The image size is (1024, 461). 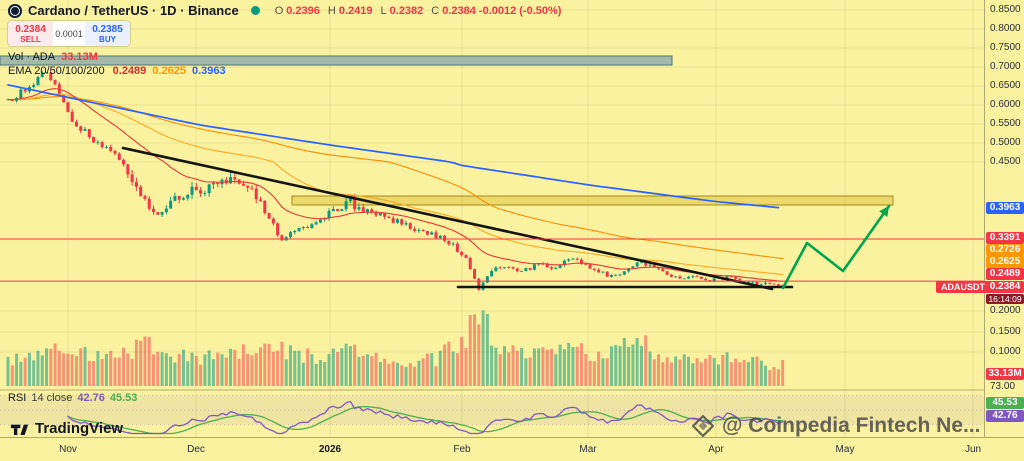 I want to click on time-axis: Nov Dec 2026 Feb Mar Apr May Jun, so click(x=512, y=449).